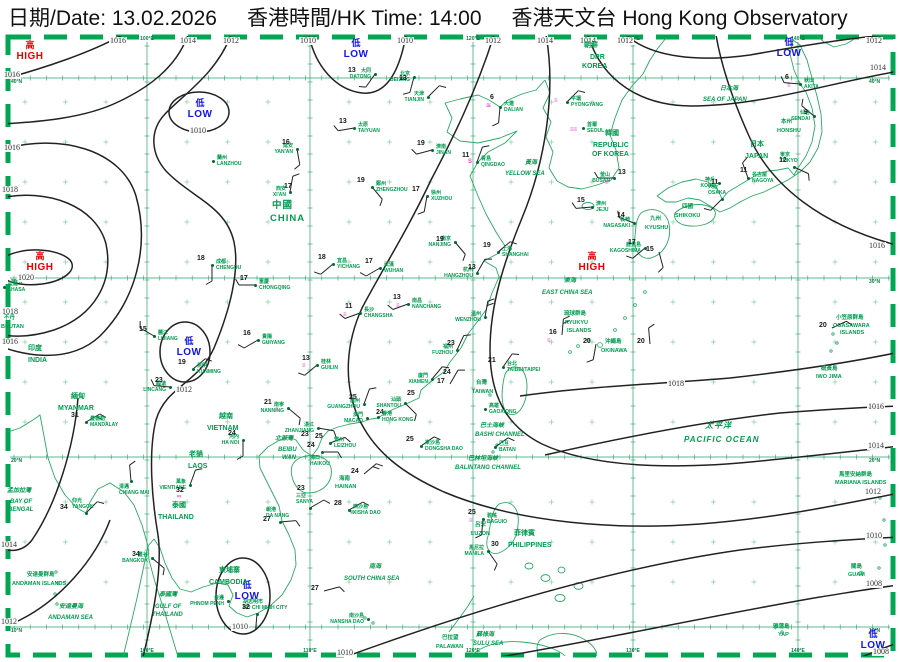 This screenshot has width=900, height=662. What do you see at coordinates (364, 18) in the screenshot?
I see `time-label: 香港時間/HK Time: 14:00` at bounding box center [364, 18].